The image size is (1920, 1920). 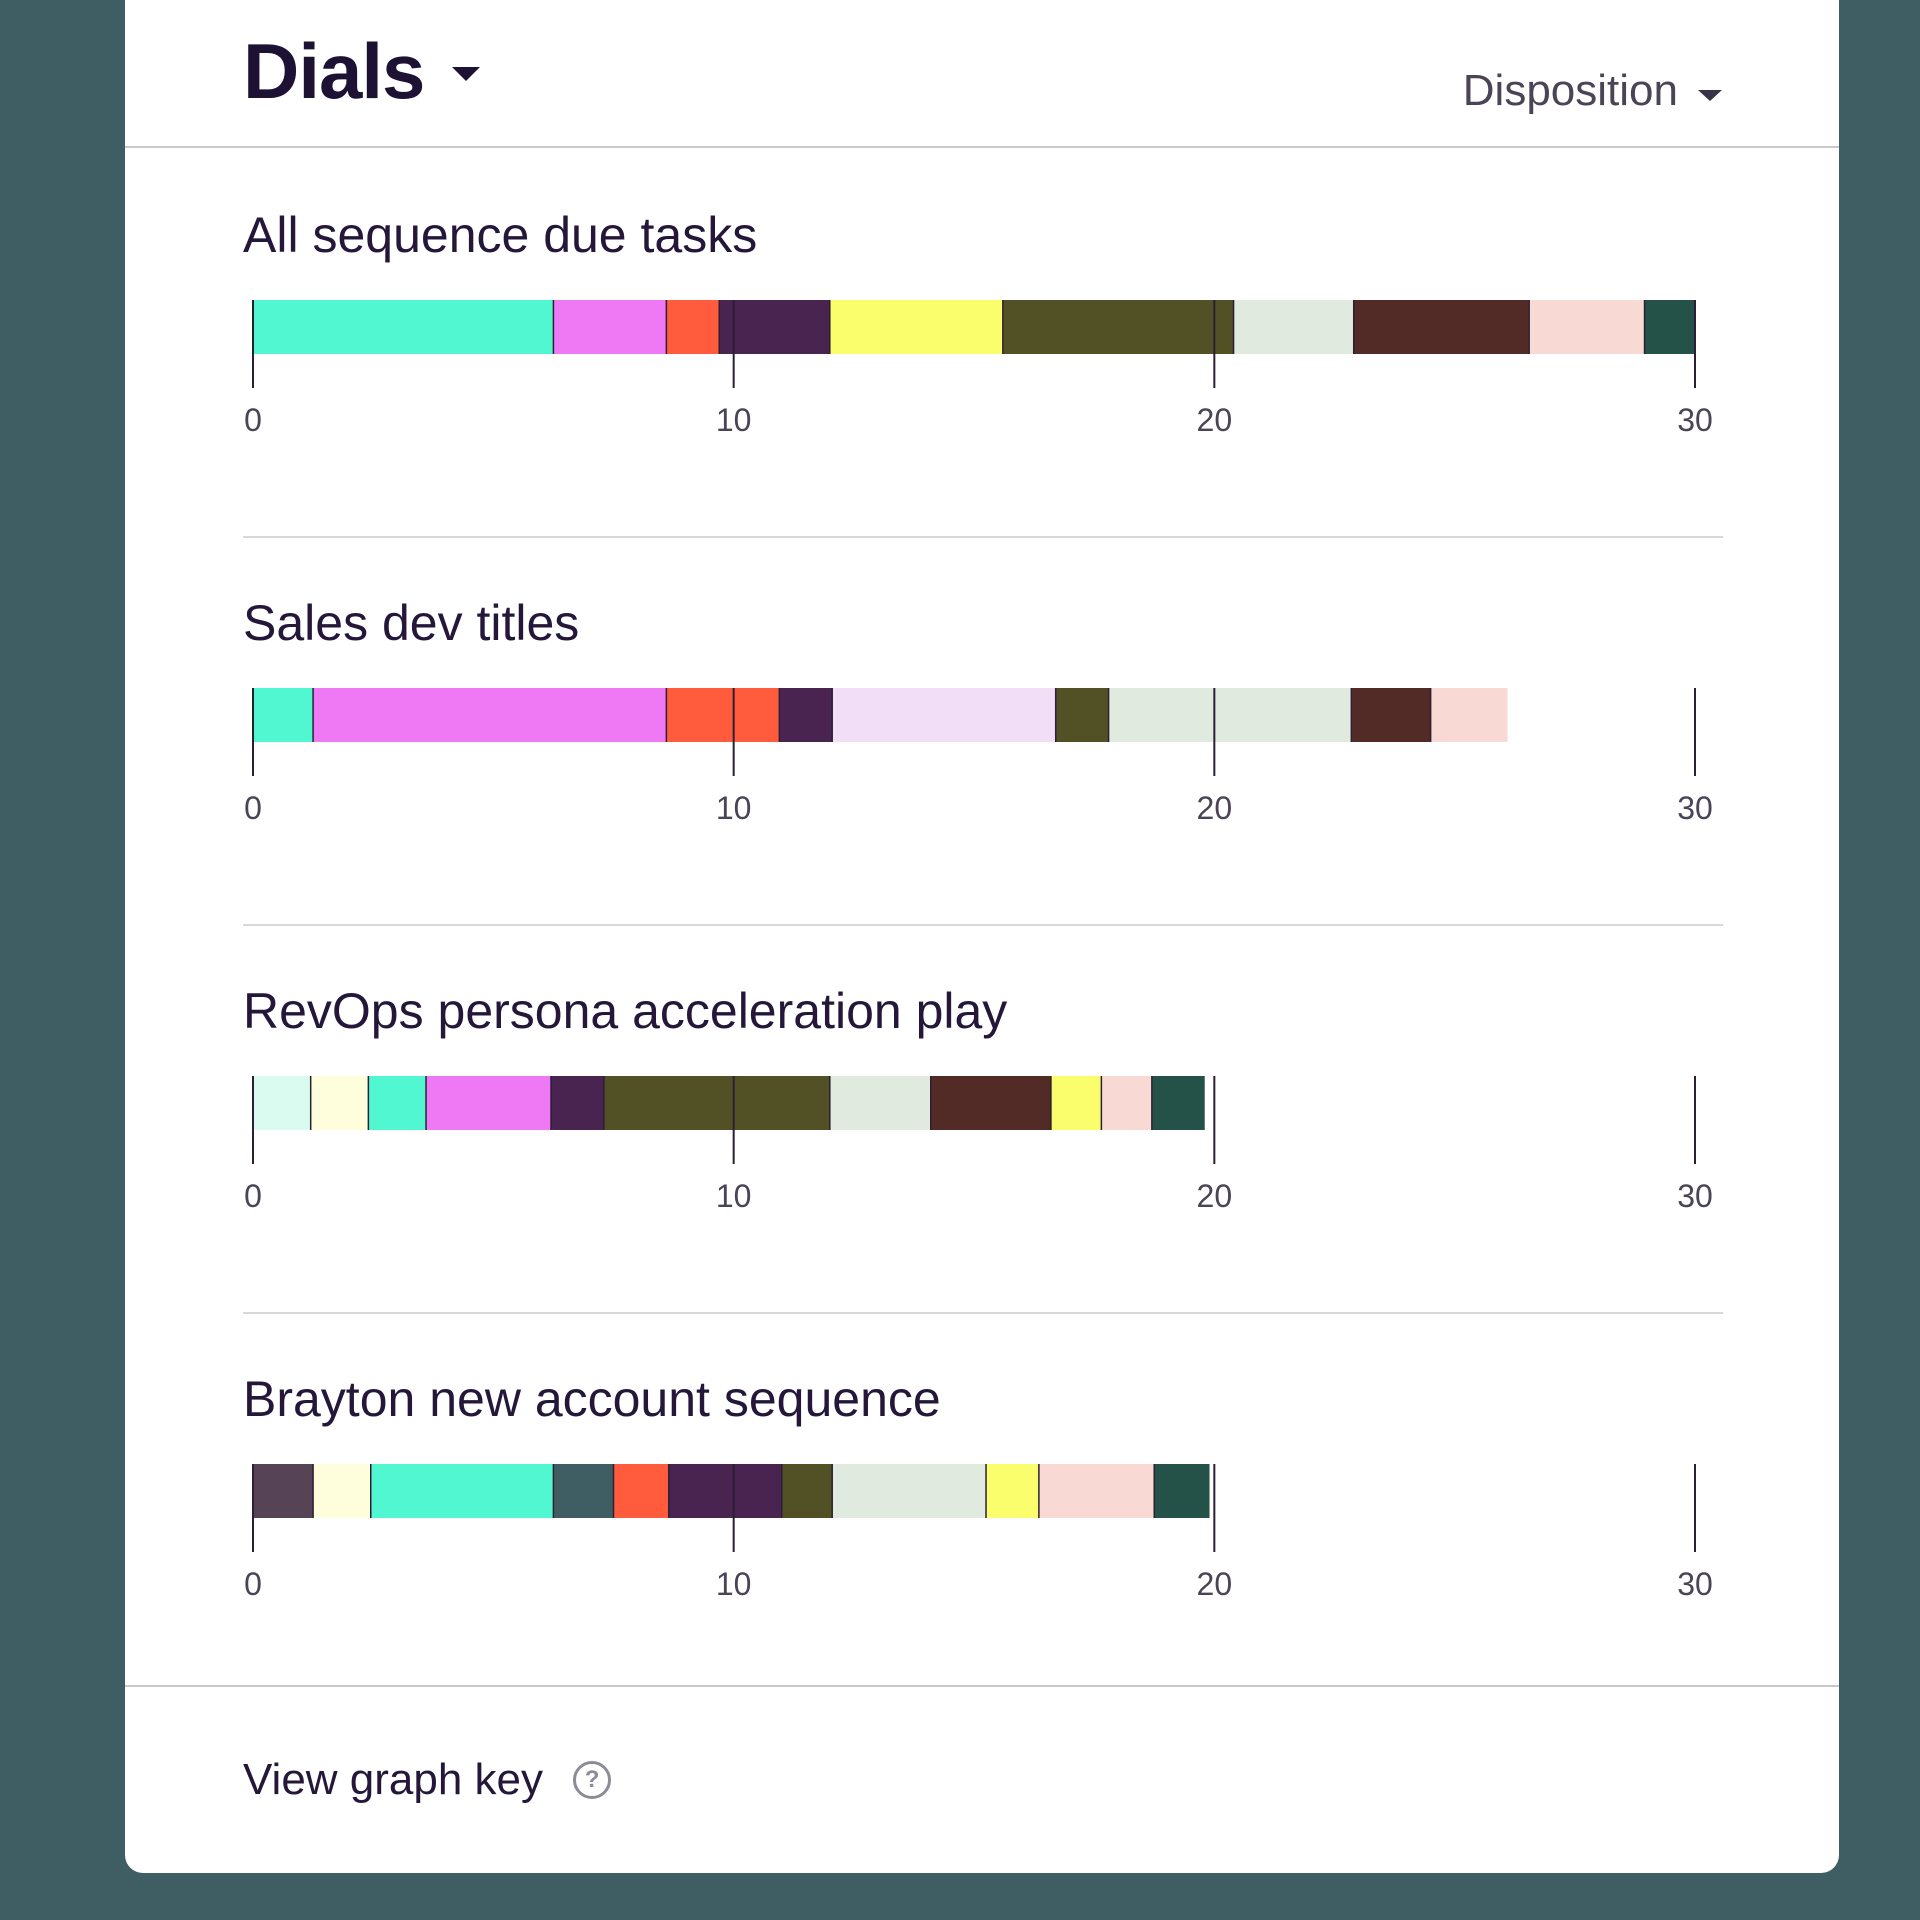 I want to click on disposition-label: Disposition, so click(x=1570, y=90).